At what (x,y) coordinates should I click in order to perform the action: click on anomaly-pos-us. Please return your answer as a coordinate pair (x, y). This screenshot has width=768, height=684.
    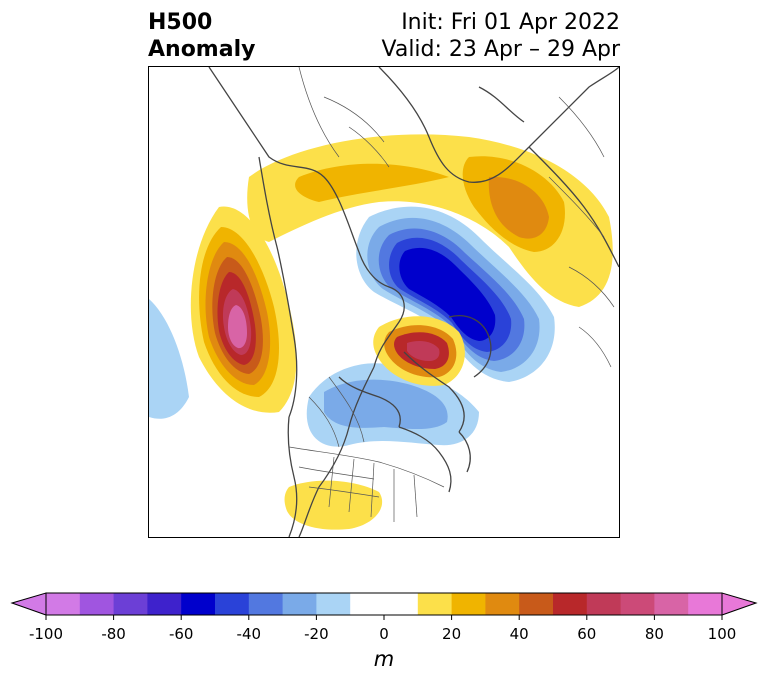
    Looking at the image, I should click on (333, 505).